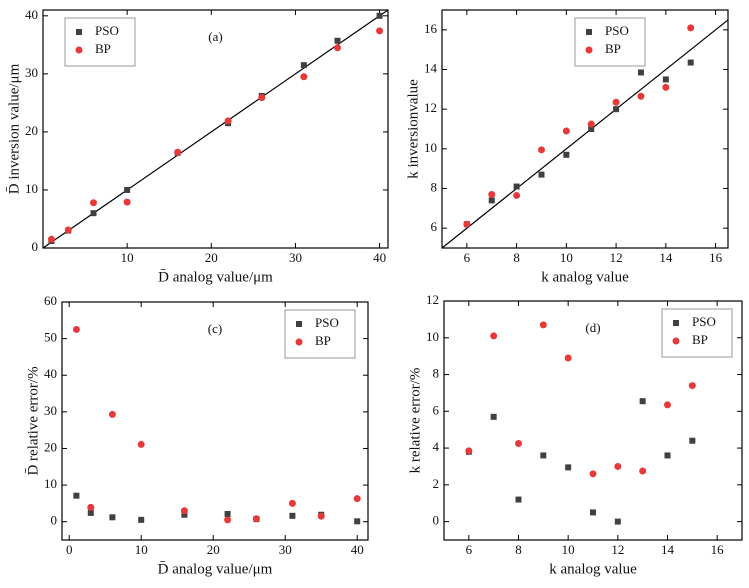 The height and width of the screenshot is (588, 749). I want to click on y-axis-label: D̄ relative error/%, so click(33, 420).